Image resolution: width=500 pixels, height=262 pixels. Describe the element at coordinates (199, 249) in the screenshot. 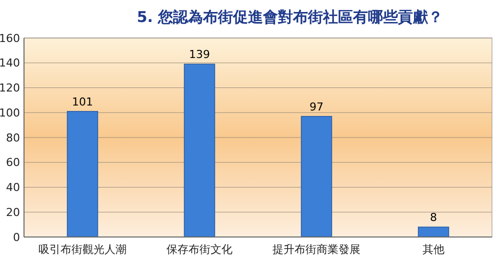

I see `x-tick-label: 保存布街文化` at that location.